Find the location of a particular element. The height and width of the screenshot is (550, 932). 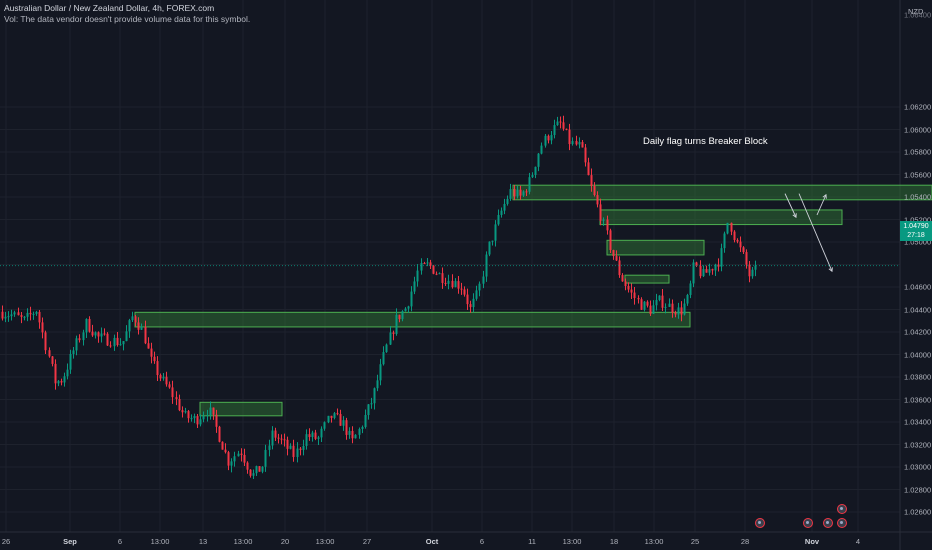

date-axis-label: 13 is located at coordinates (203, 541).